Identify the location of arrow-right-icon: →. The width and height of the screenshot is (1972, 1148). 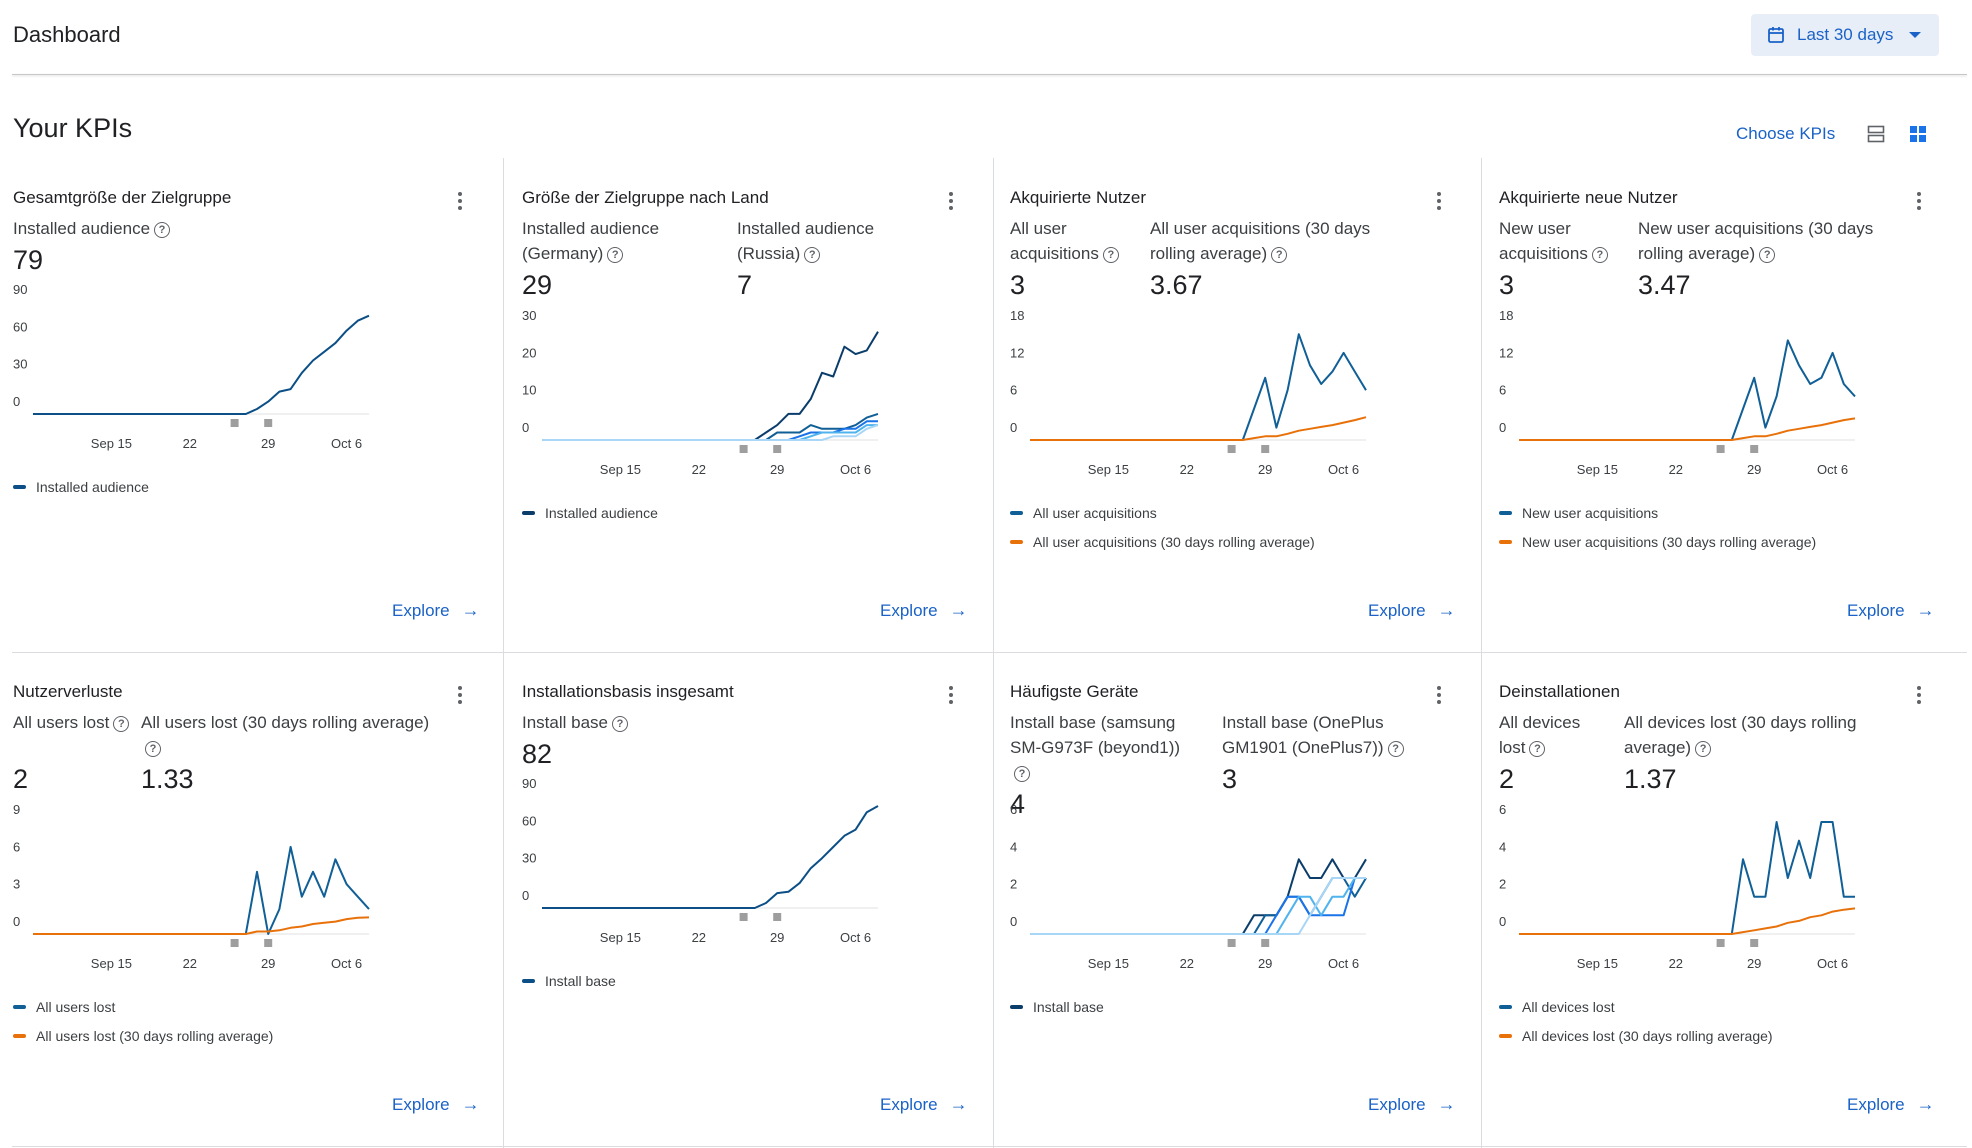
(958, 1104).